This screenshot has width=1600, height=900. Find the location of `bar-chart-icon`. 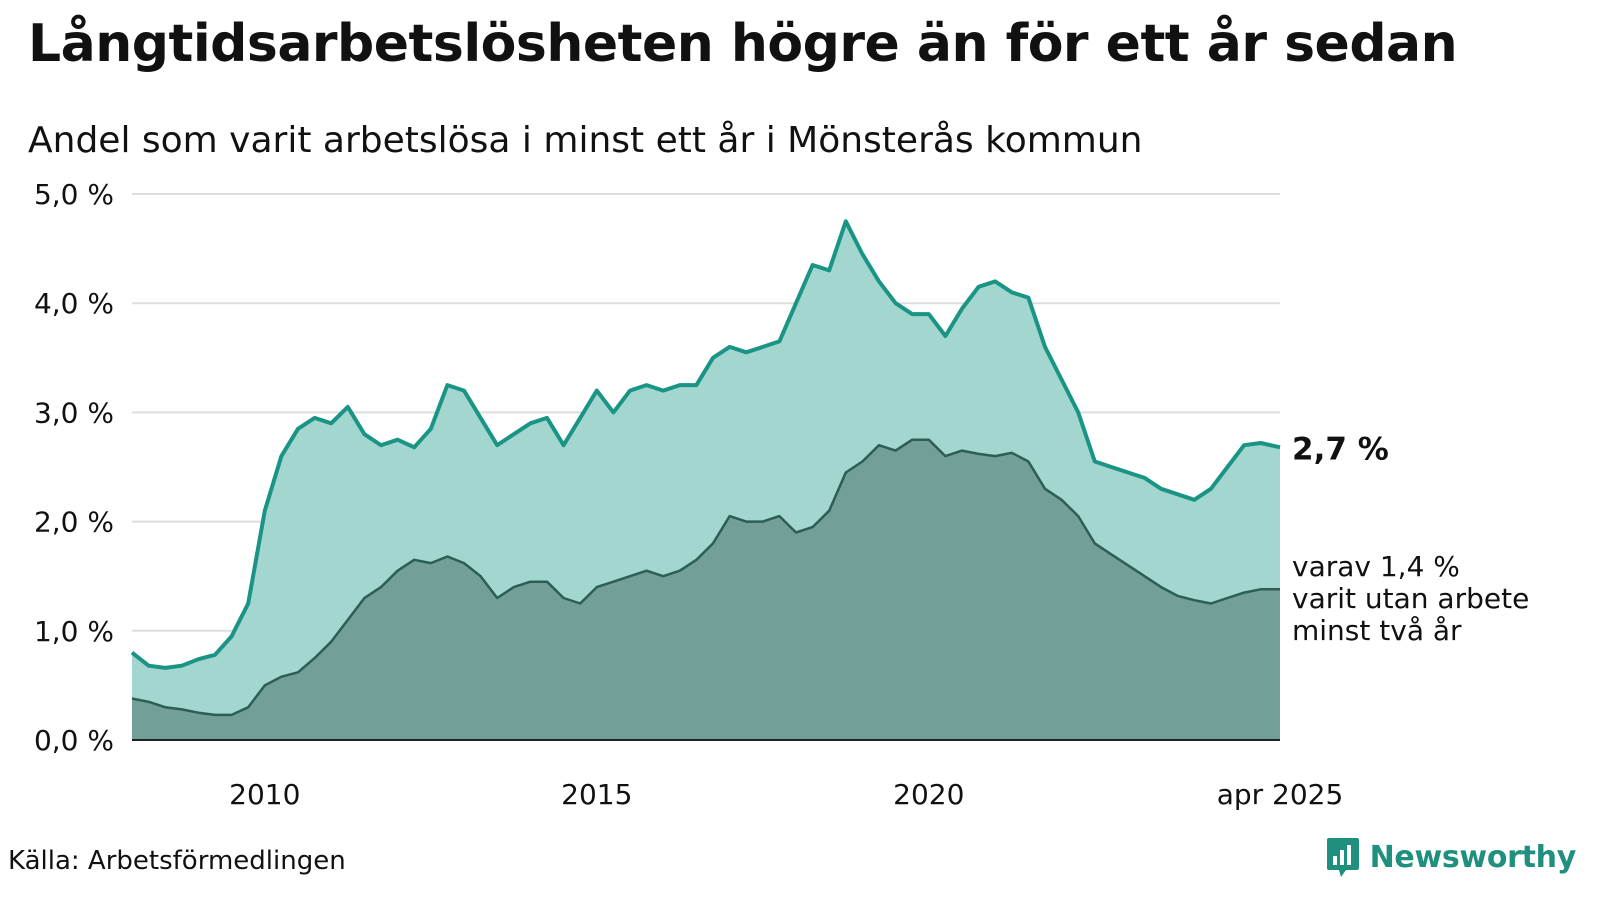

bar-chart-icon is located at coordinates (1342, 857).